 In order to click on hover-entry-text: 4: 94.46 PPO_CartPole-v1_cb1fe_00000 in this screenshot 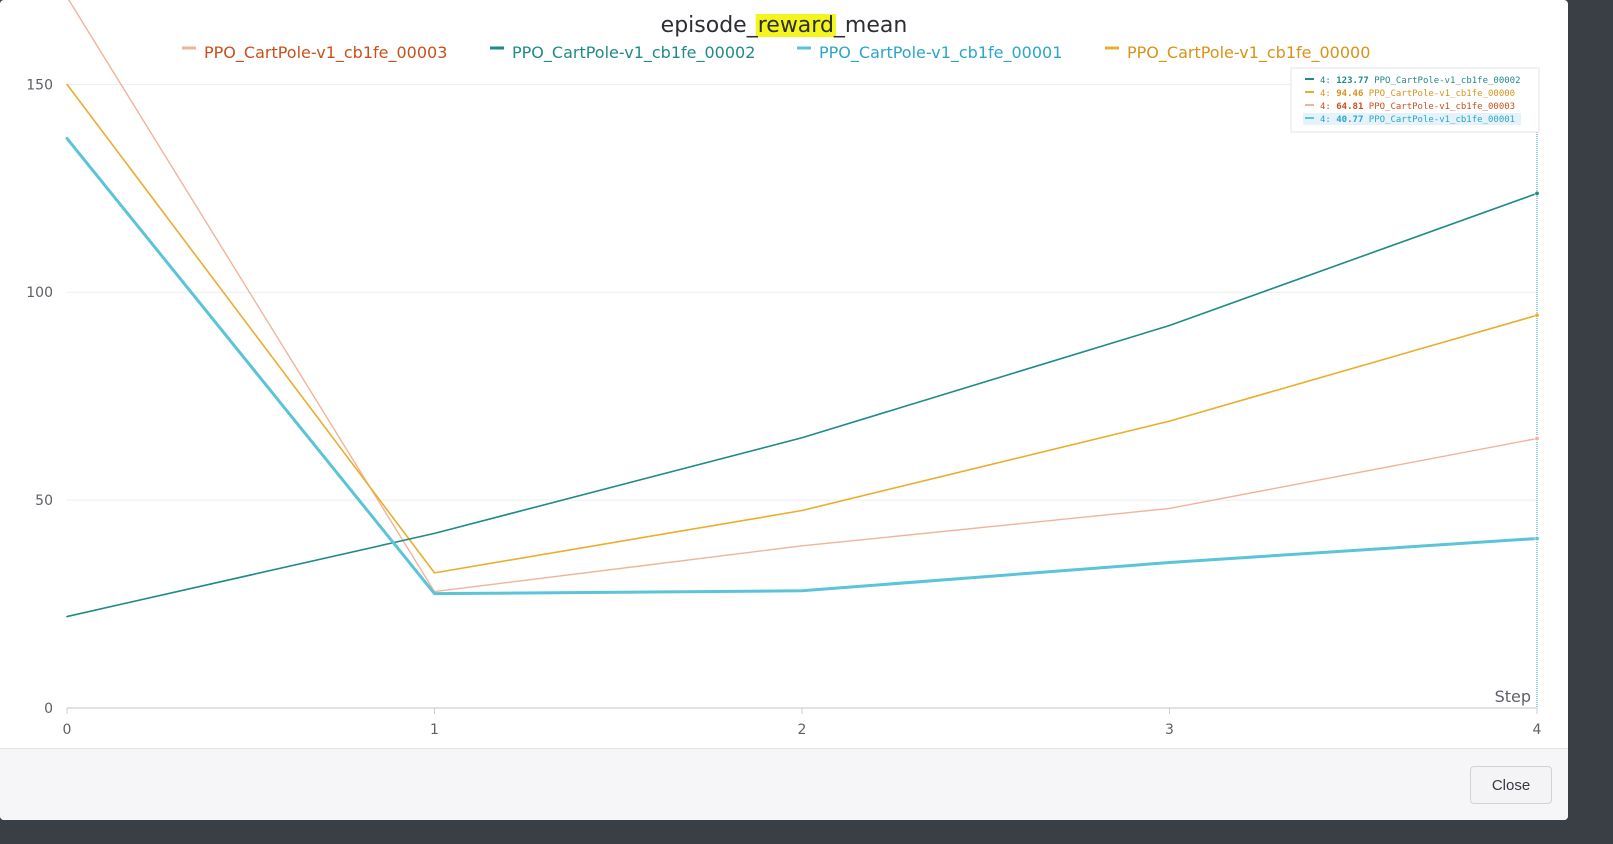, I will do `click(1417, 94)`.